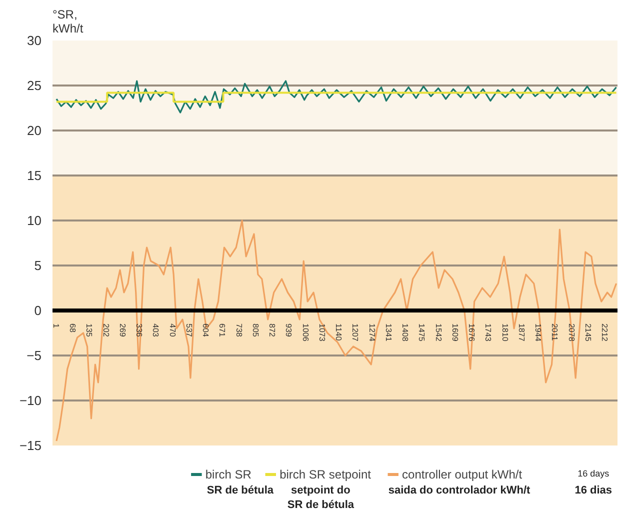 The height and width of the screenshot is (513, 632). What do you see at coordinates (421, 333) in the screenshot?
I see `x-tick-label: 1475` at bounding box center [421, 333].